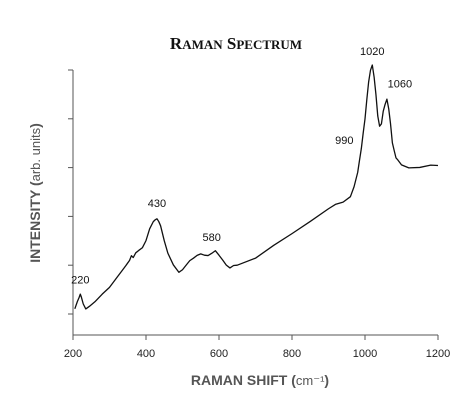  I want to click on peak-label: 220, so click(80, 280).